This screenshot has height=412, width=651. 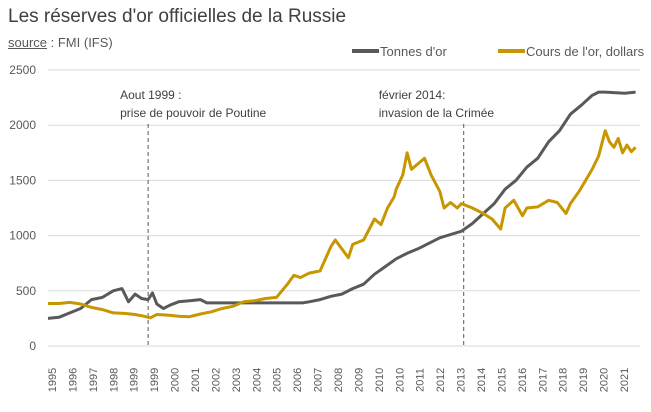 I want to click on x-tick-label: 2013, so click(x=462, y=380).